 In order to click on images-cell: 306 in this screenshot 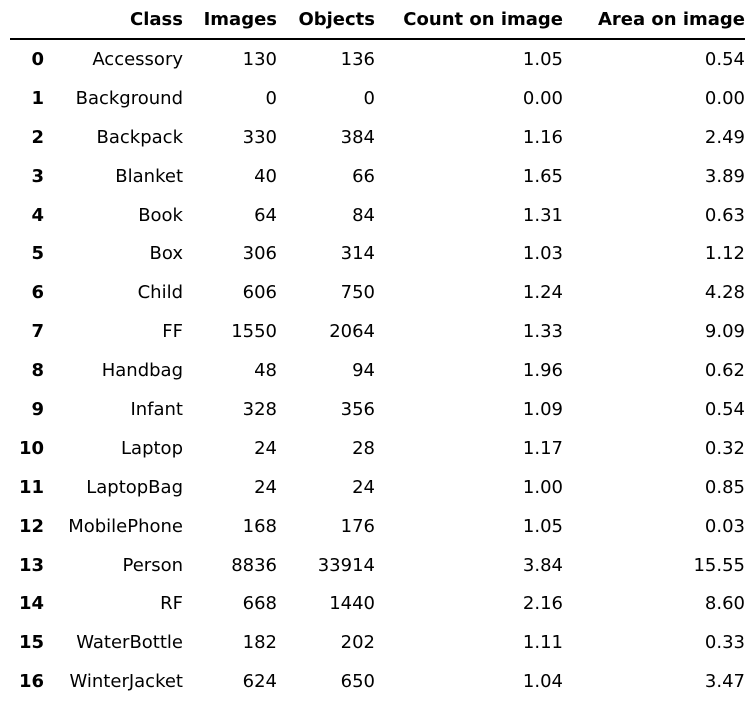, I will do `click(259, 254)`.